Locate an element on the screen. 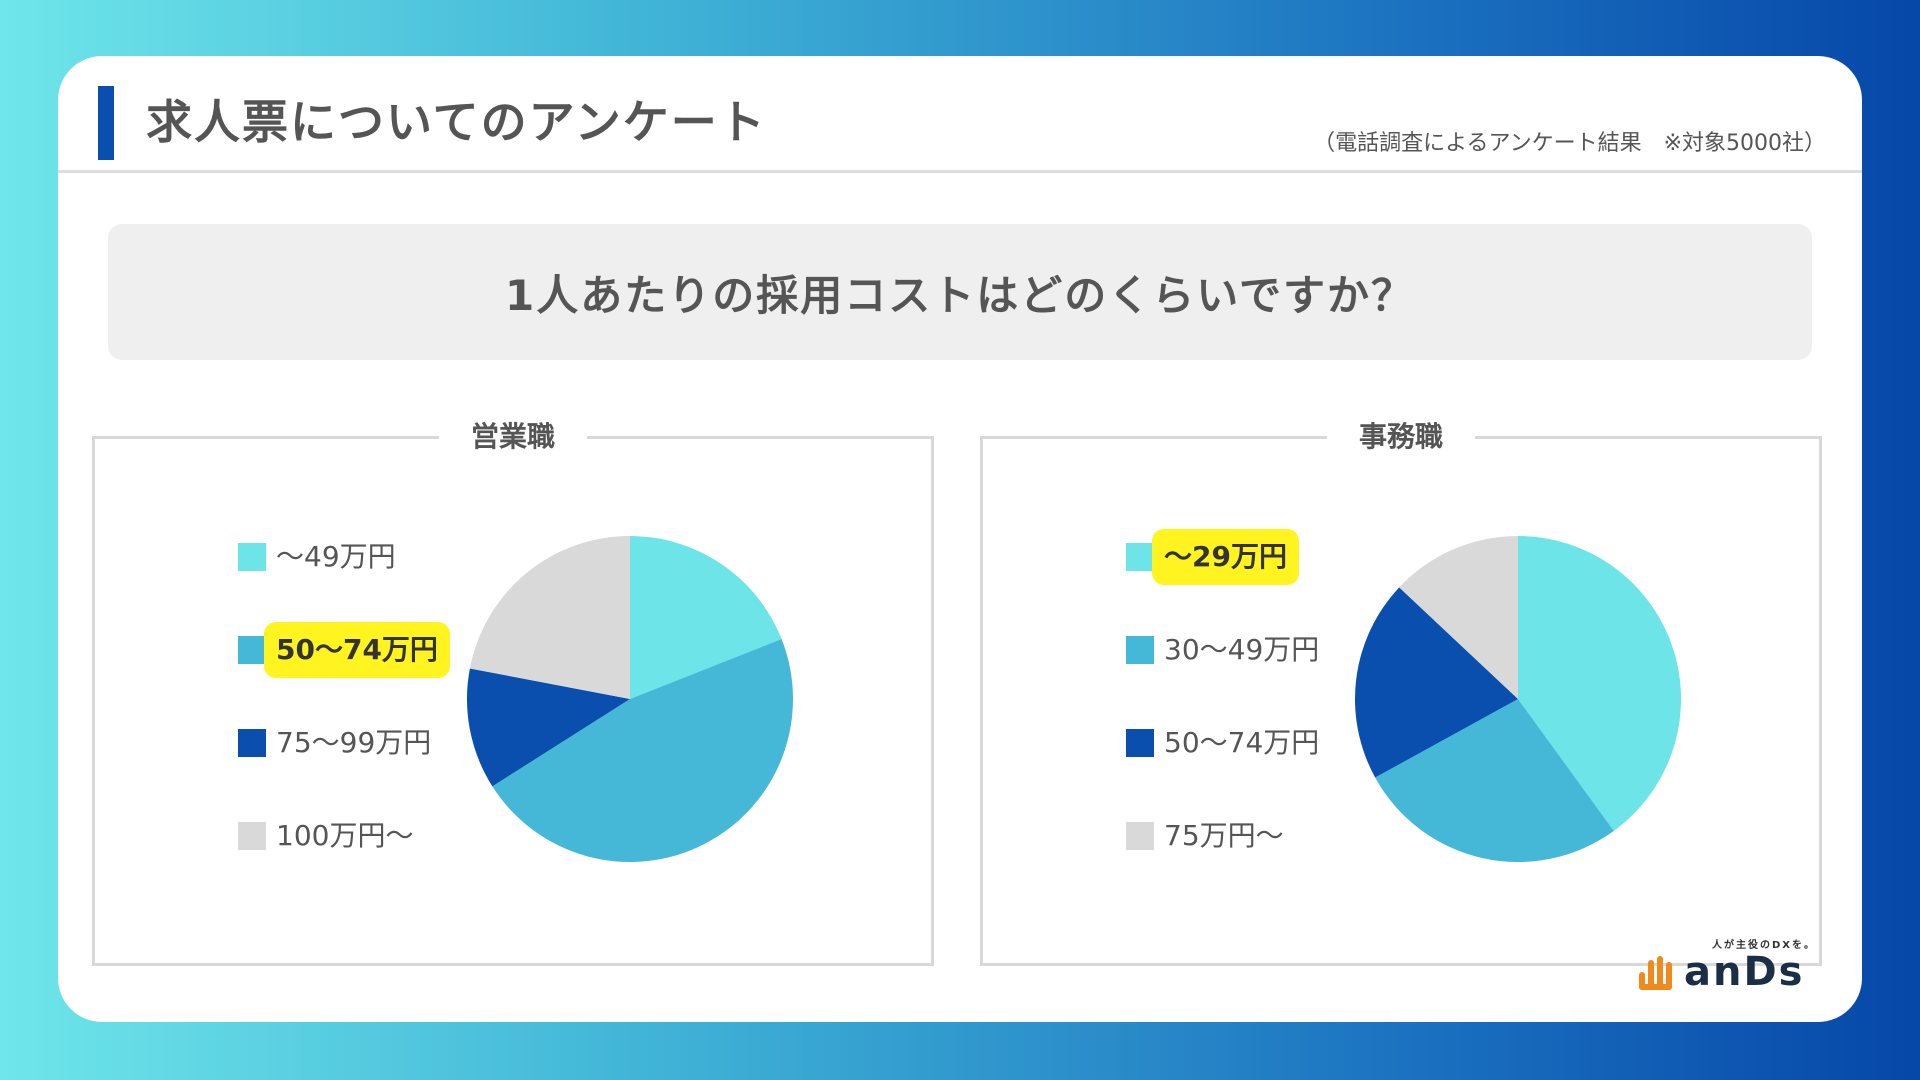 This screenshot has height=1080, width=1920. question-text: 1人あたりの採用コストはどのくらいですか？ is located at coordinates (960, 295).